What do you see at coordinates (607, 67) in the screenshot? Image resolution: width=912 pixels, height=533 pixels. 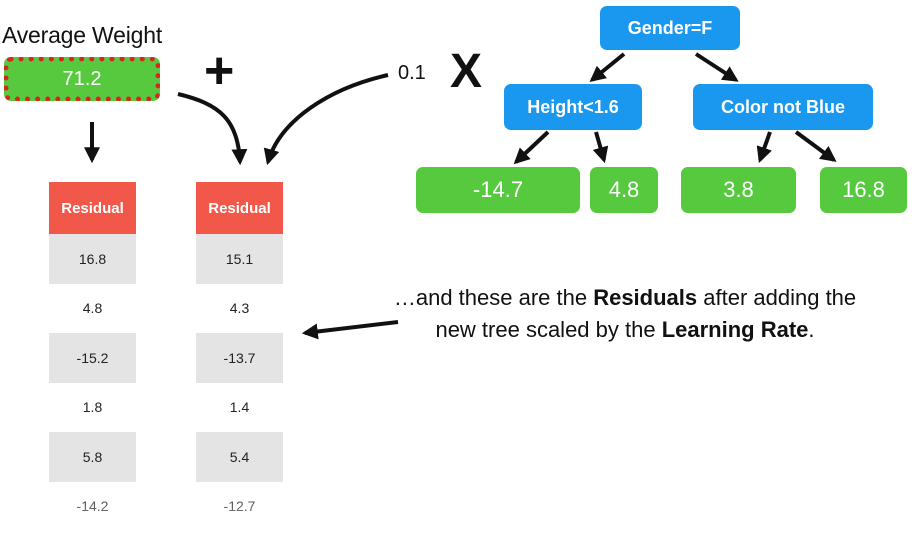 I see `edge-root-left` at bounding box center [607, 67].